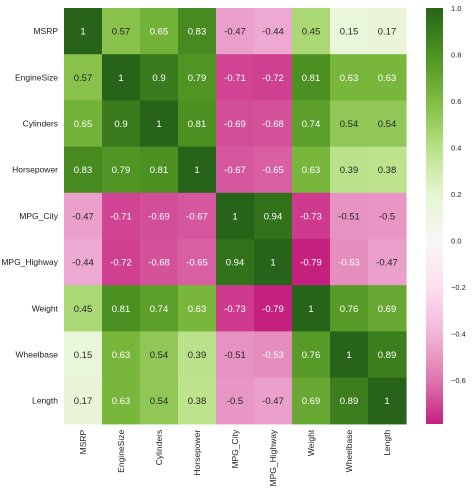 The height and width of the screenshot is (488, 474). I want to click on heatmap-cell-enginesize-enginesize, so click(121, 77).